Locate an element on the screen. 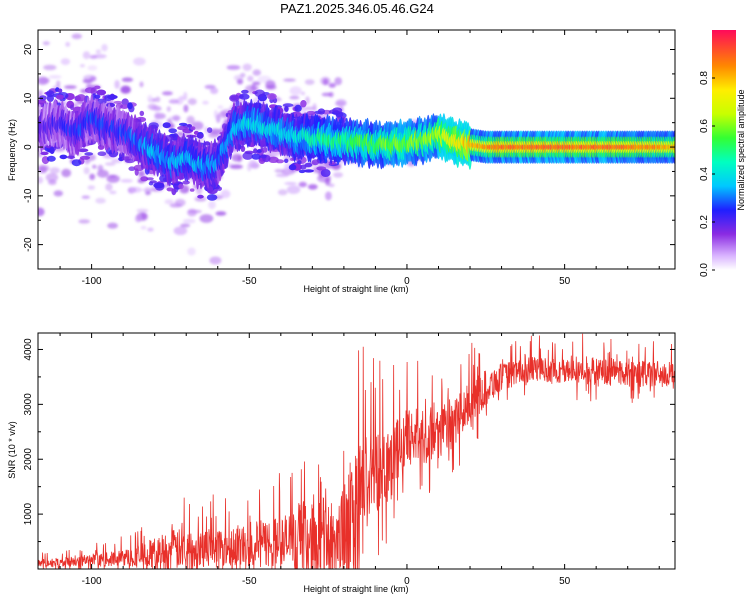  y-tick-label: 1000 is located at coordinates (28, 514).